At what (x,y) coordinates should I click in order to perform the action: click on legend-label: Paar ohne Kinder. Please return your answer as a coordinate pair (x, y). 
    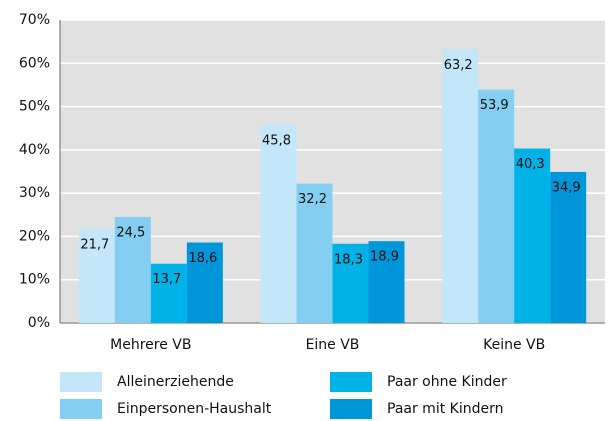
    Looking at the image, I should click on (447, 382).